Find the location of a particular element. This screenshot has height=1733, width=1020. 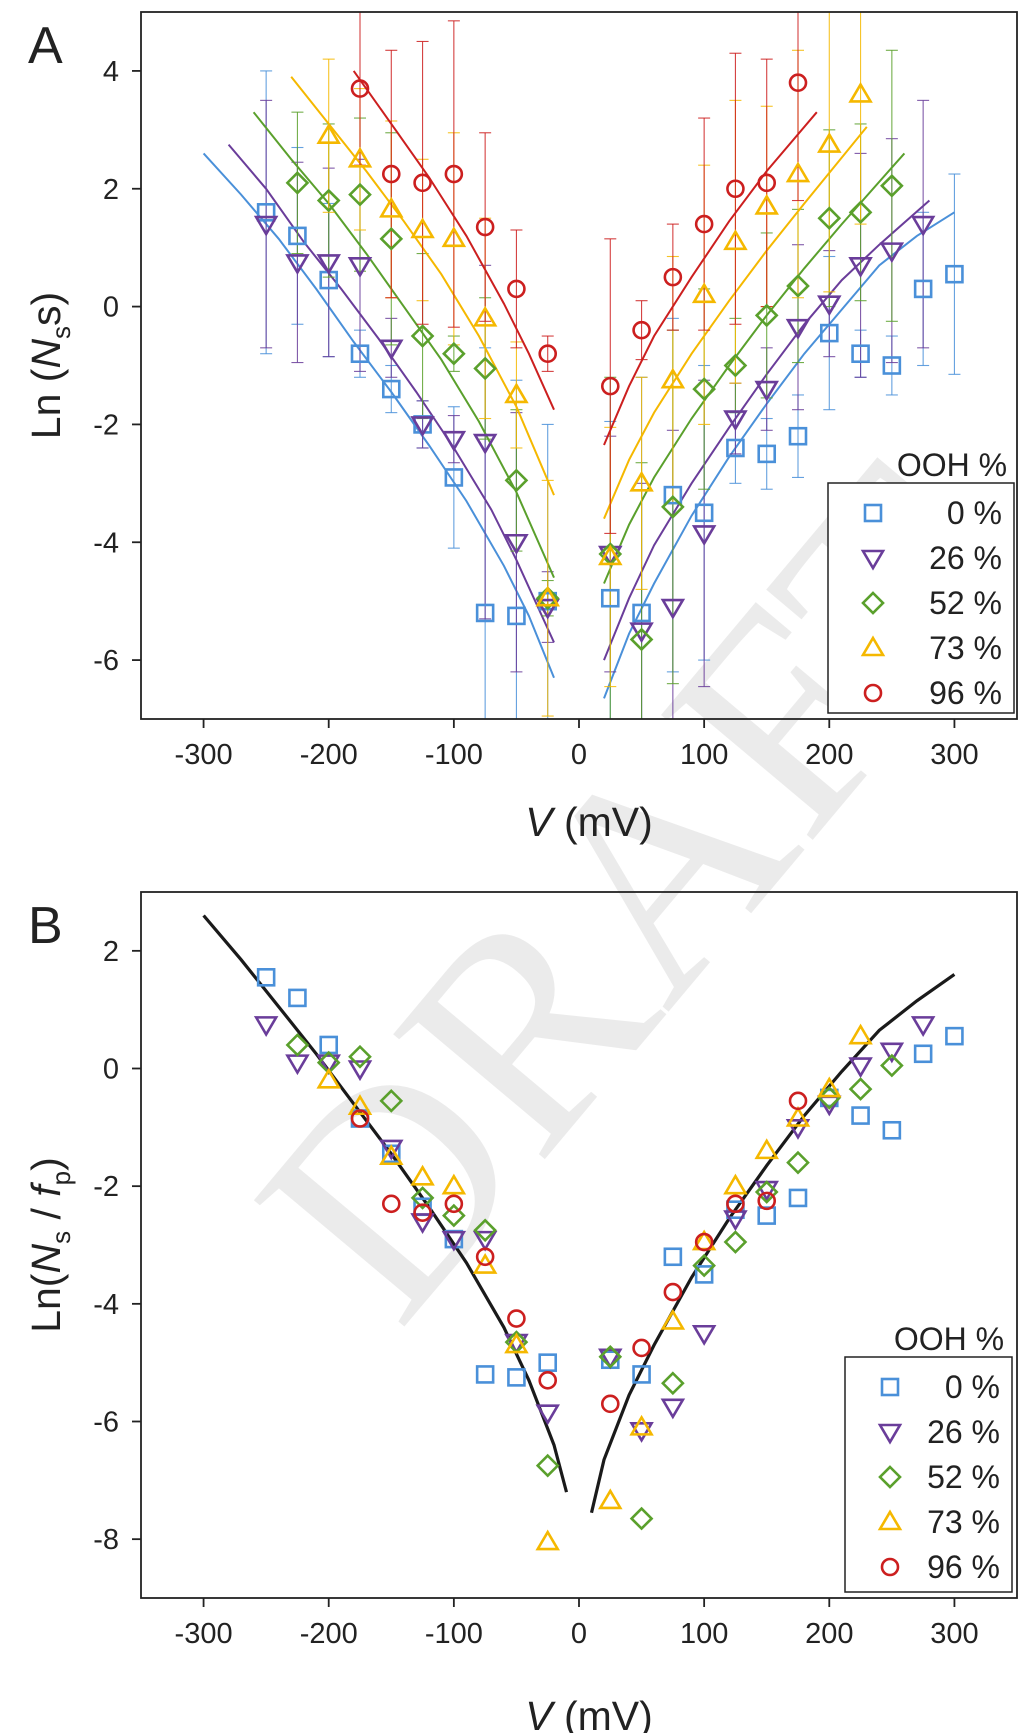

legend-label-52: 52 % is located at coordinates (965, 603).